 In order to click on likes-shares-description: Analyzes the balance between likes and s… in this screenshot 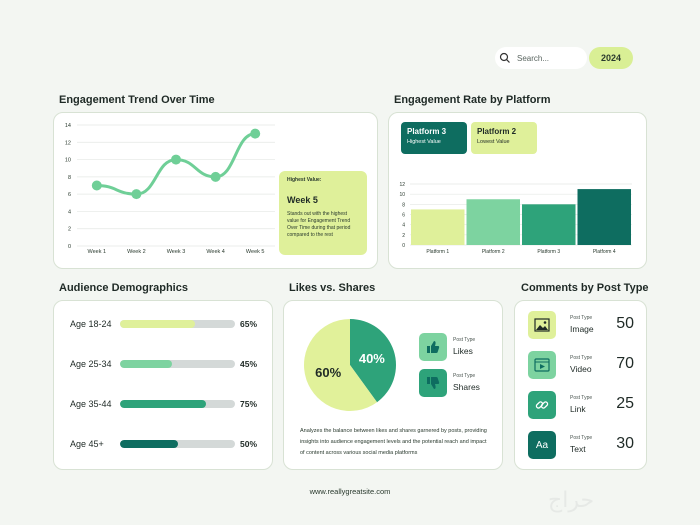, I will do `click(393, 442)`.